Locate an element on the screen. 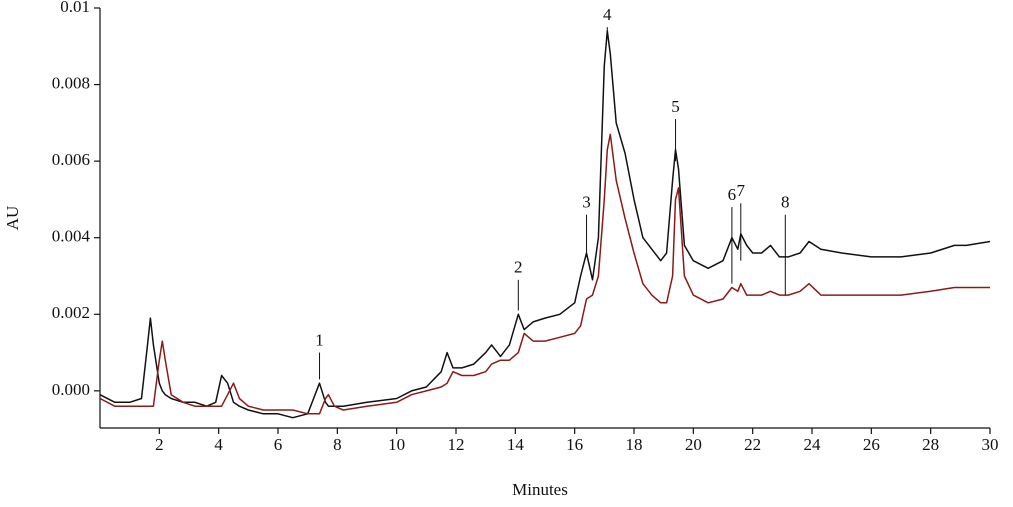  y-tick-label: 0.002 is located at coordinates (71, 312).